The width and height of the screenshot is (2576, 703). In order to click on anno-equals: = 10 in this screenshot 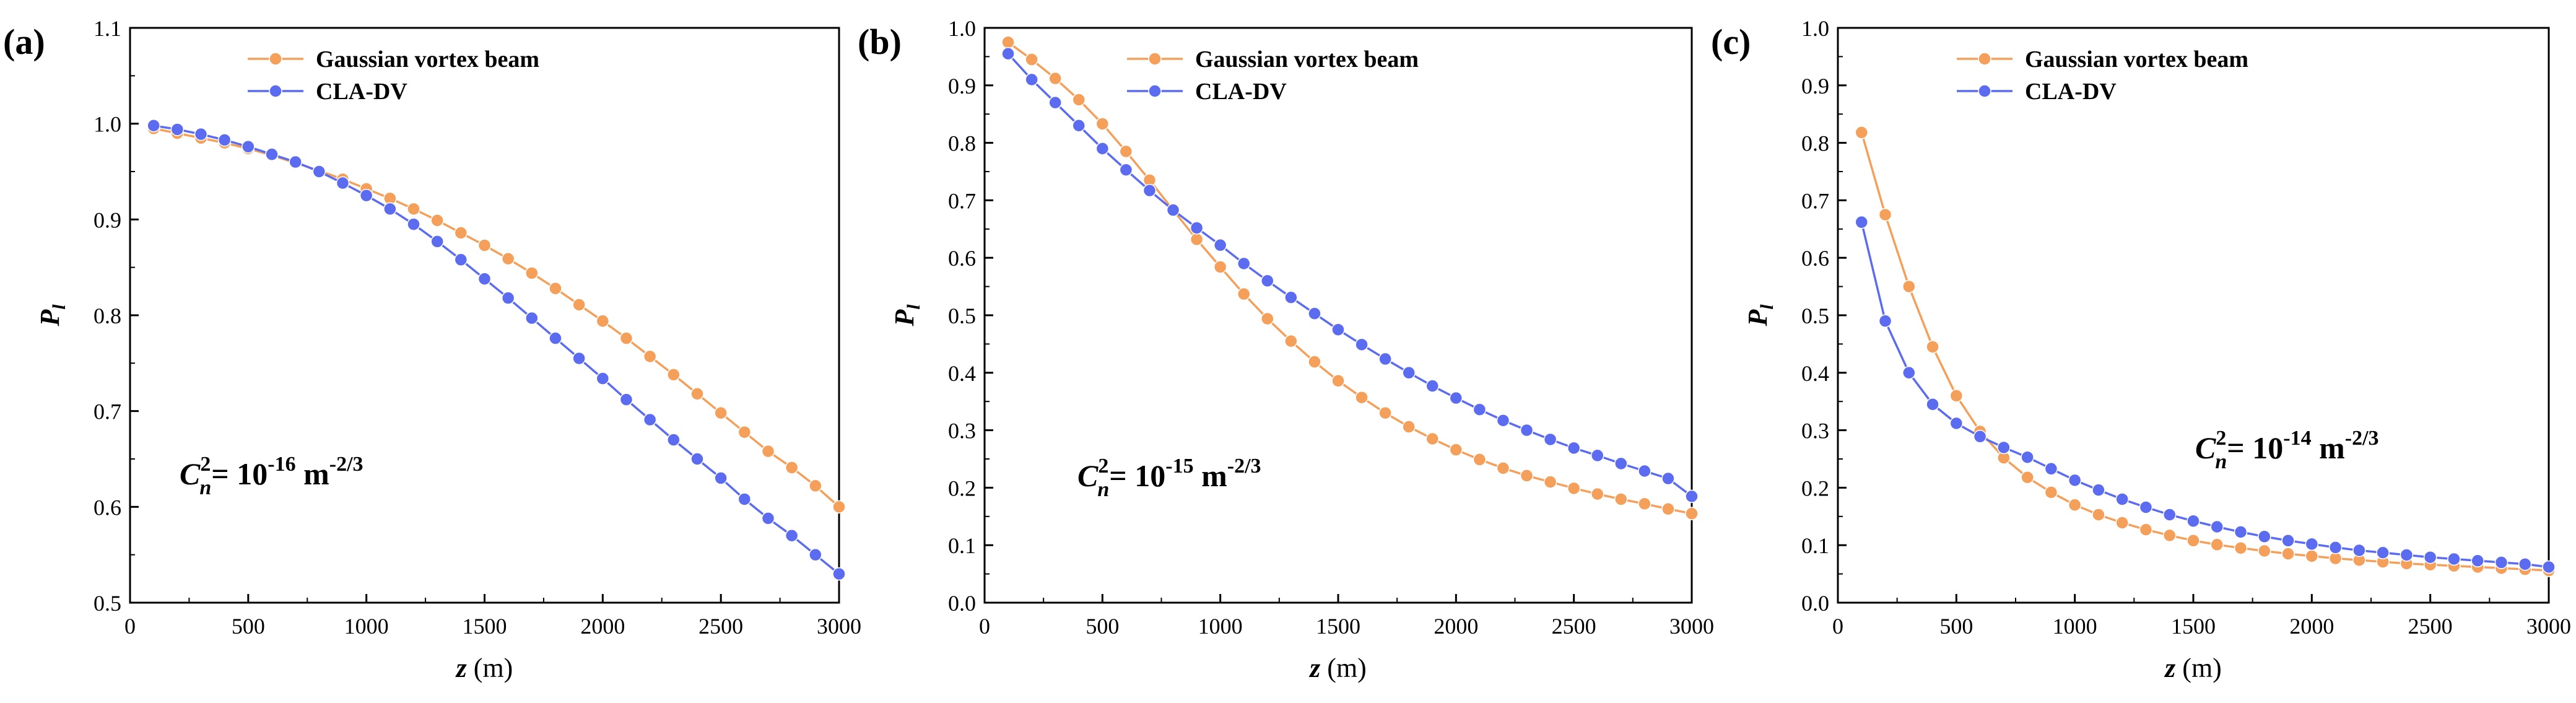, I will do `click(1137, 475)`.